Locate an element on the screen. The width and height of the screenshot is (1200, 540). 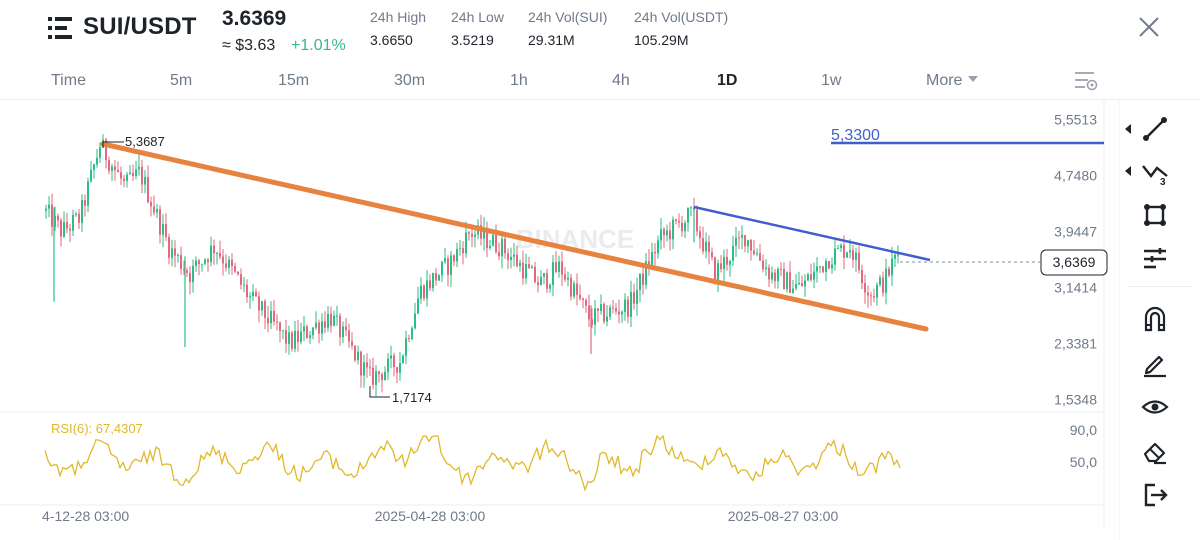
tab-1d: 1D is located at coordinates (727, 80).